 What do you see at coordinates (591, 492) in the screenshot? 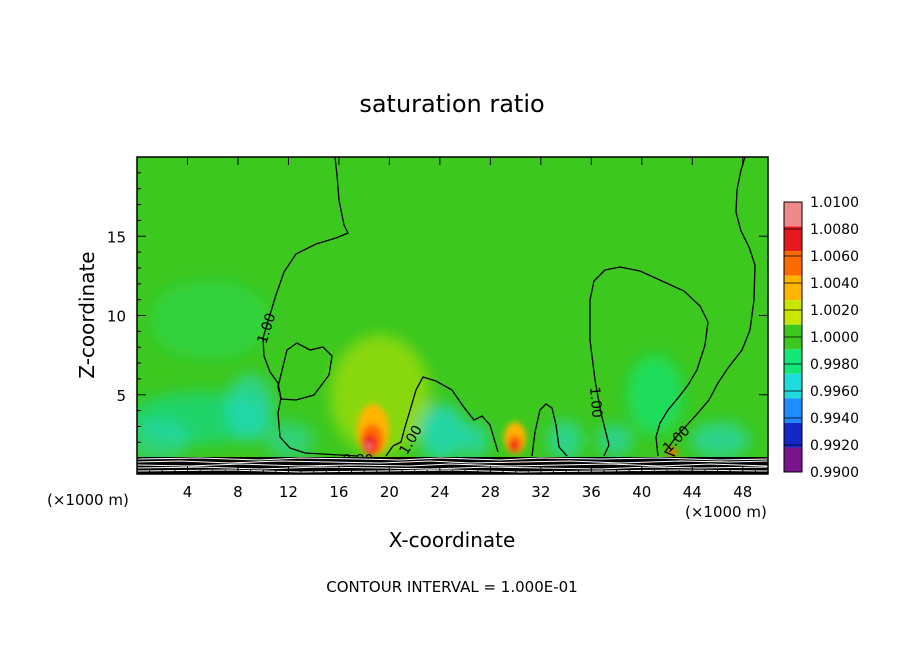
I see `x-tick-label: 36` at bounding box center [591, 492].